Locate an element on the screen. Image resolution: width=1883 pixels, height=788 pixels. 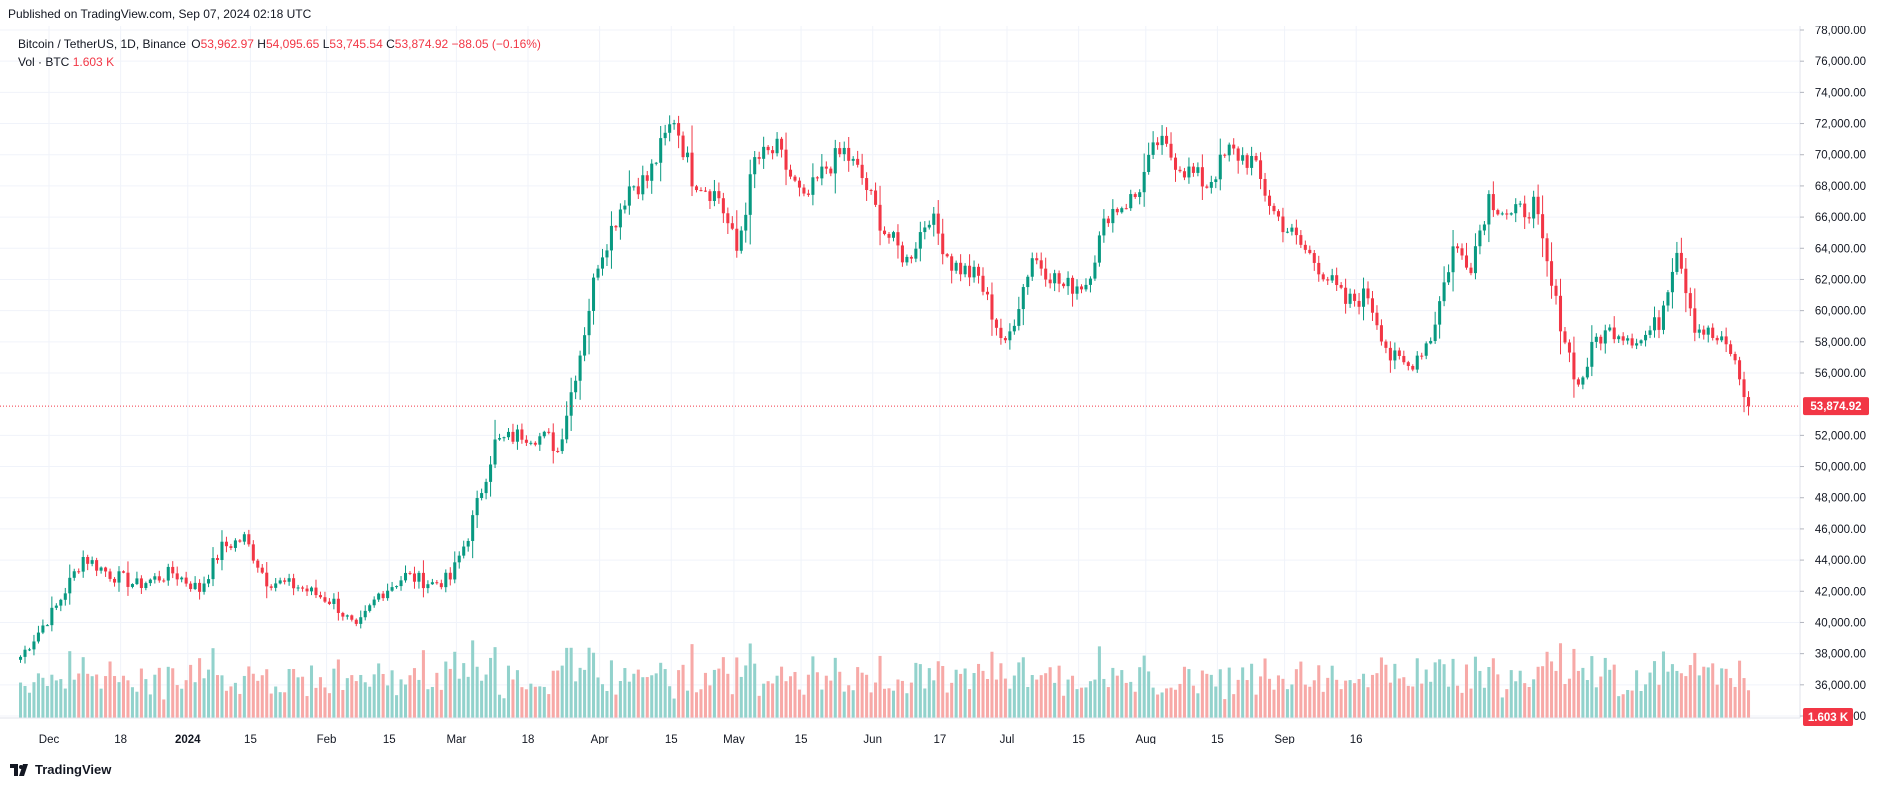
legend-symbol: Bitcoin / TetherUS, 1D, Binance is located at coordinates (102, 44).